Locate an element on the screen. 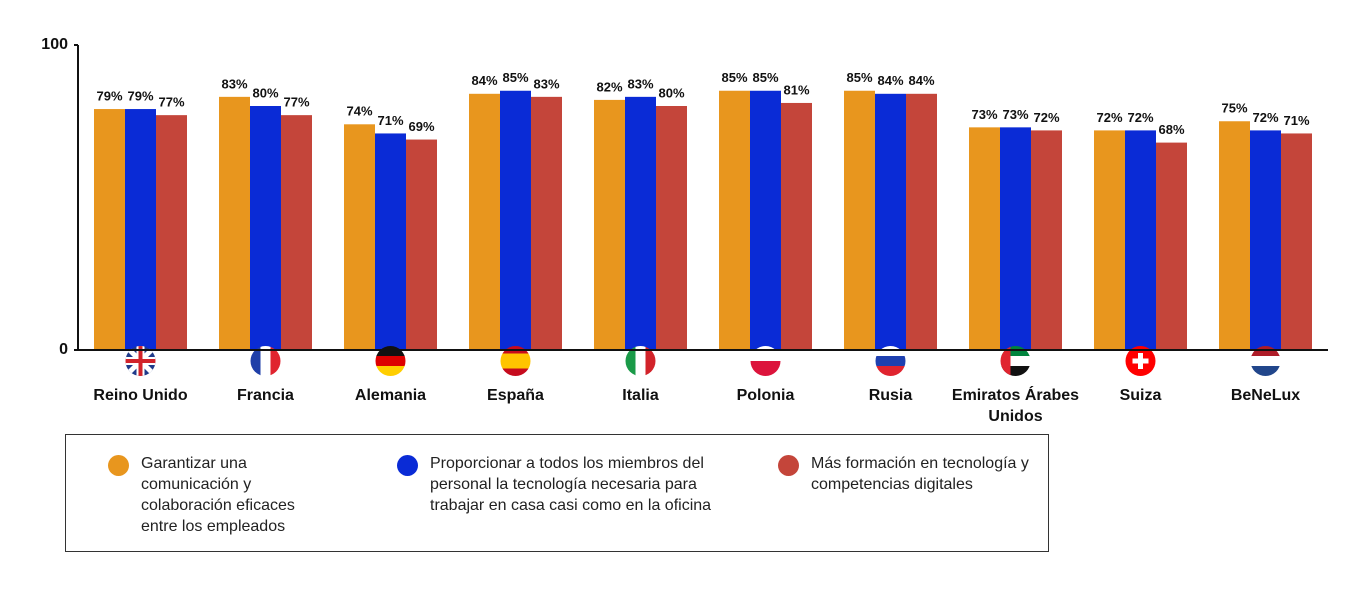  value-label: 75% is located at coordinates (1234, 108).